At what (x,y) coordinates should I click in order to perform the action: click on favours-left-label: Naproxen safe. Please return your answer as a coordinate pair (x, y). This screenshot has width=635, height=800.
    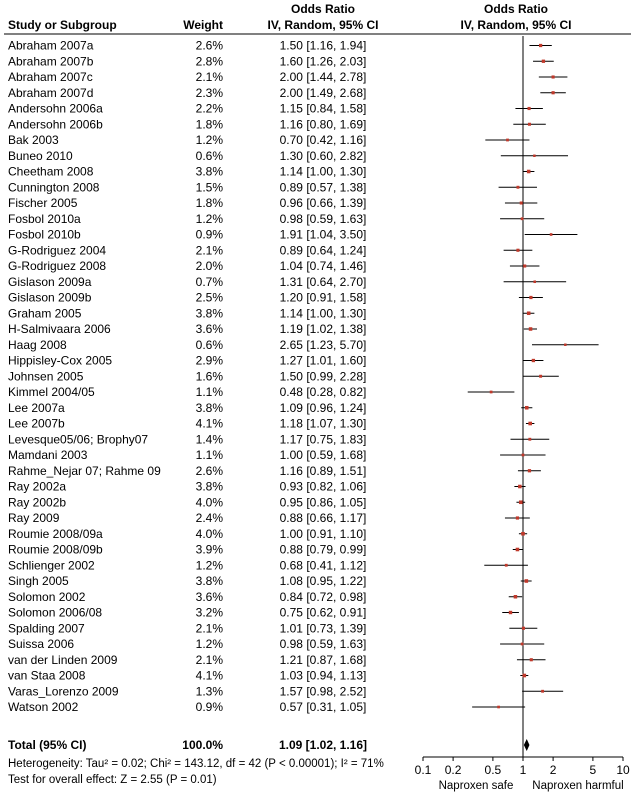
    Looking at the image, I should click on (476, 786).